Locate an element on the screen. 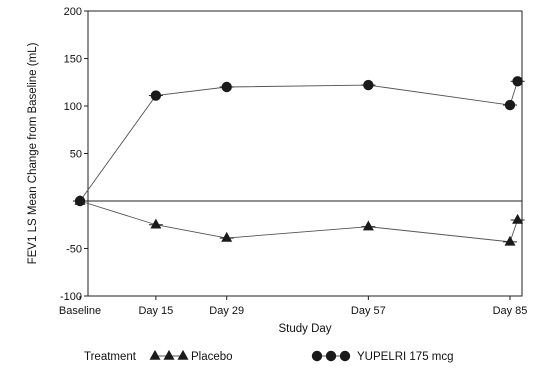 This screenshot has width=544, height=370. legend: Treatment Placebo YUPELRI 175 mcg is located at coordinates (269, 356).